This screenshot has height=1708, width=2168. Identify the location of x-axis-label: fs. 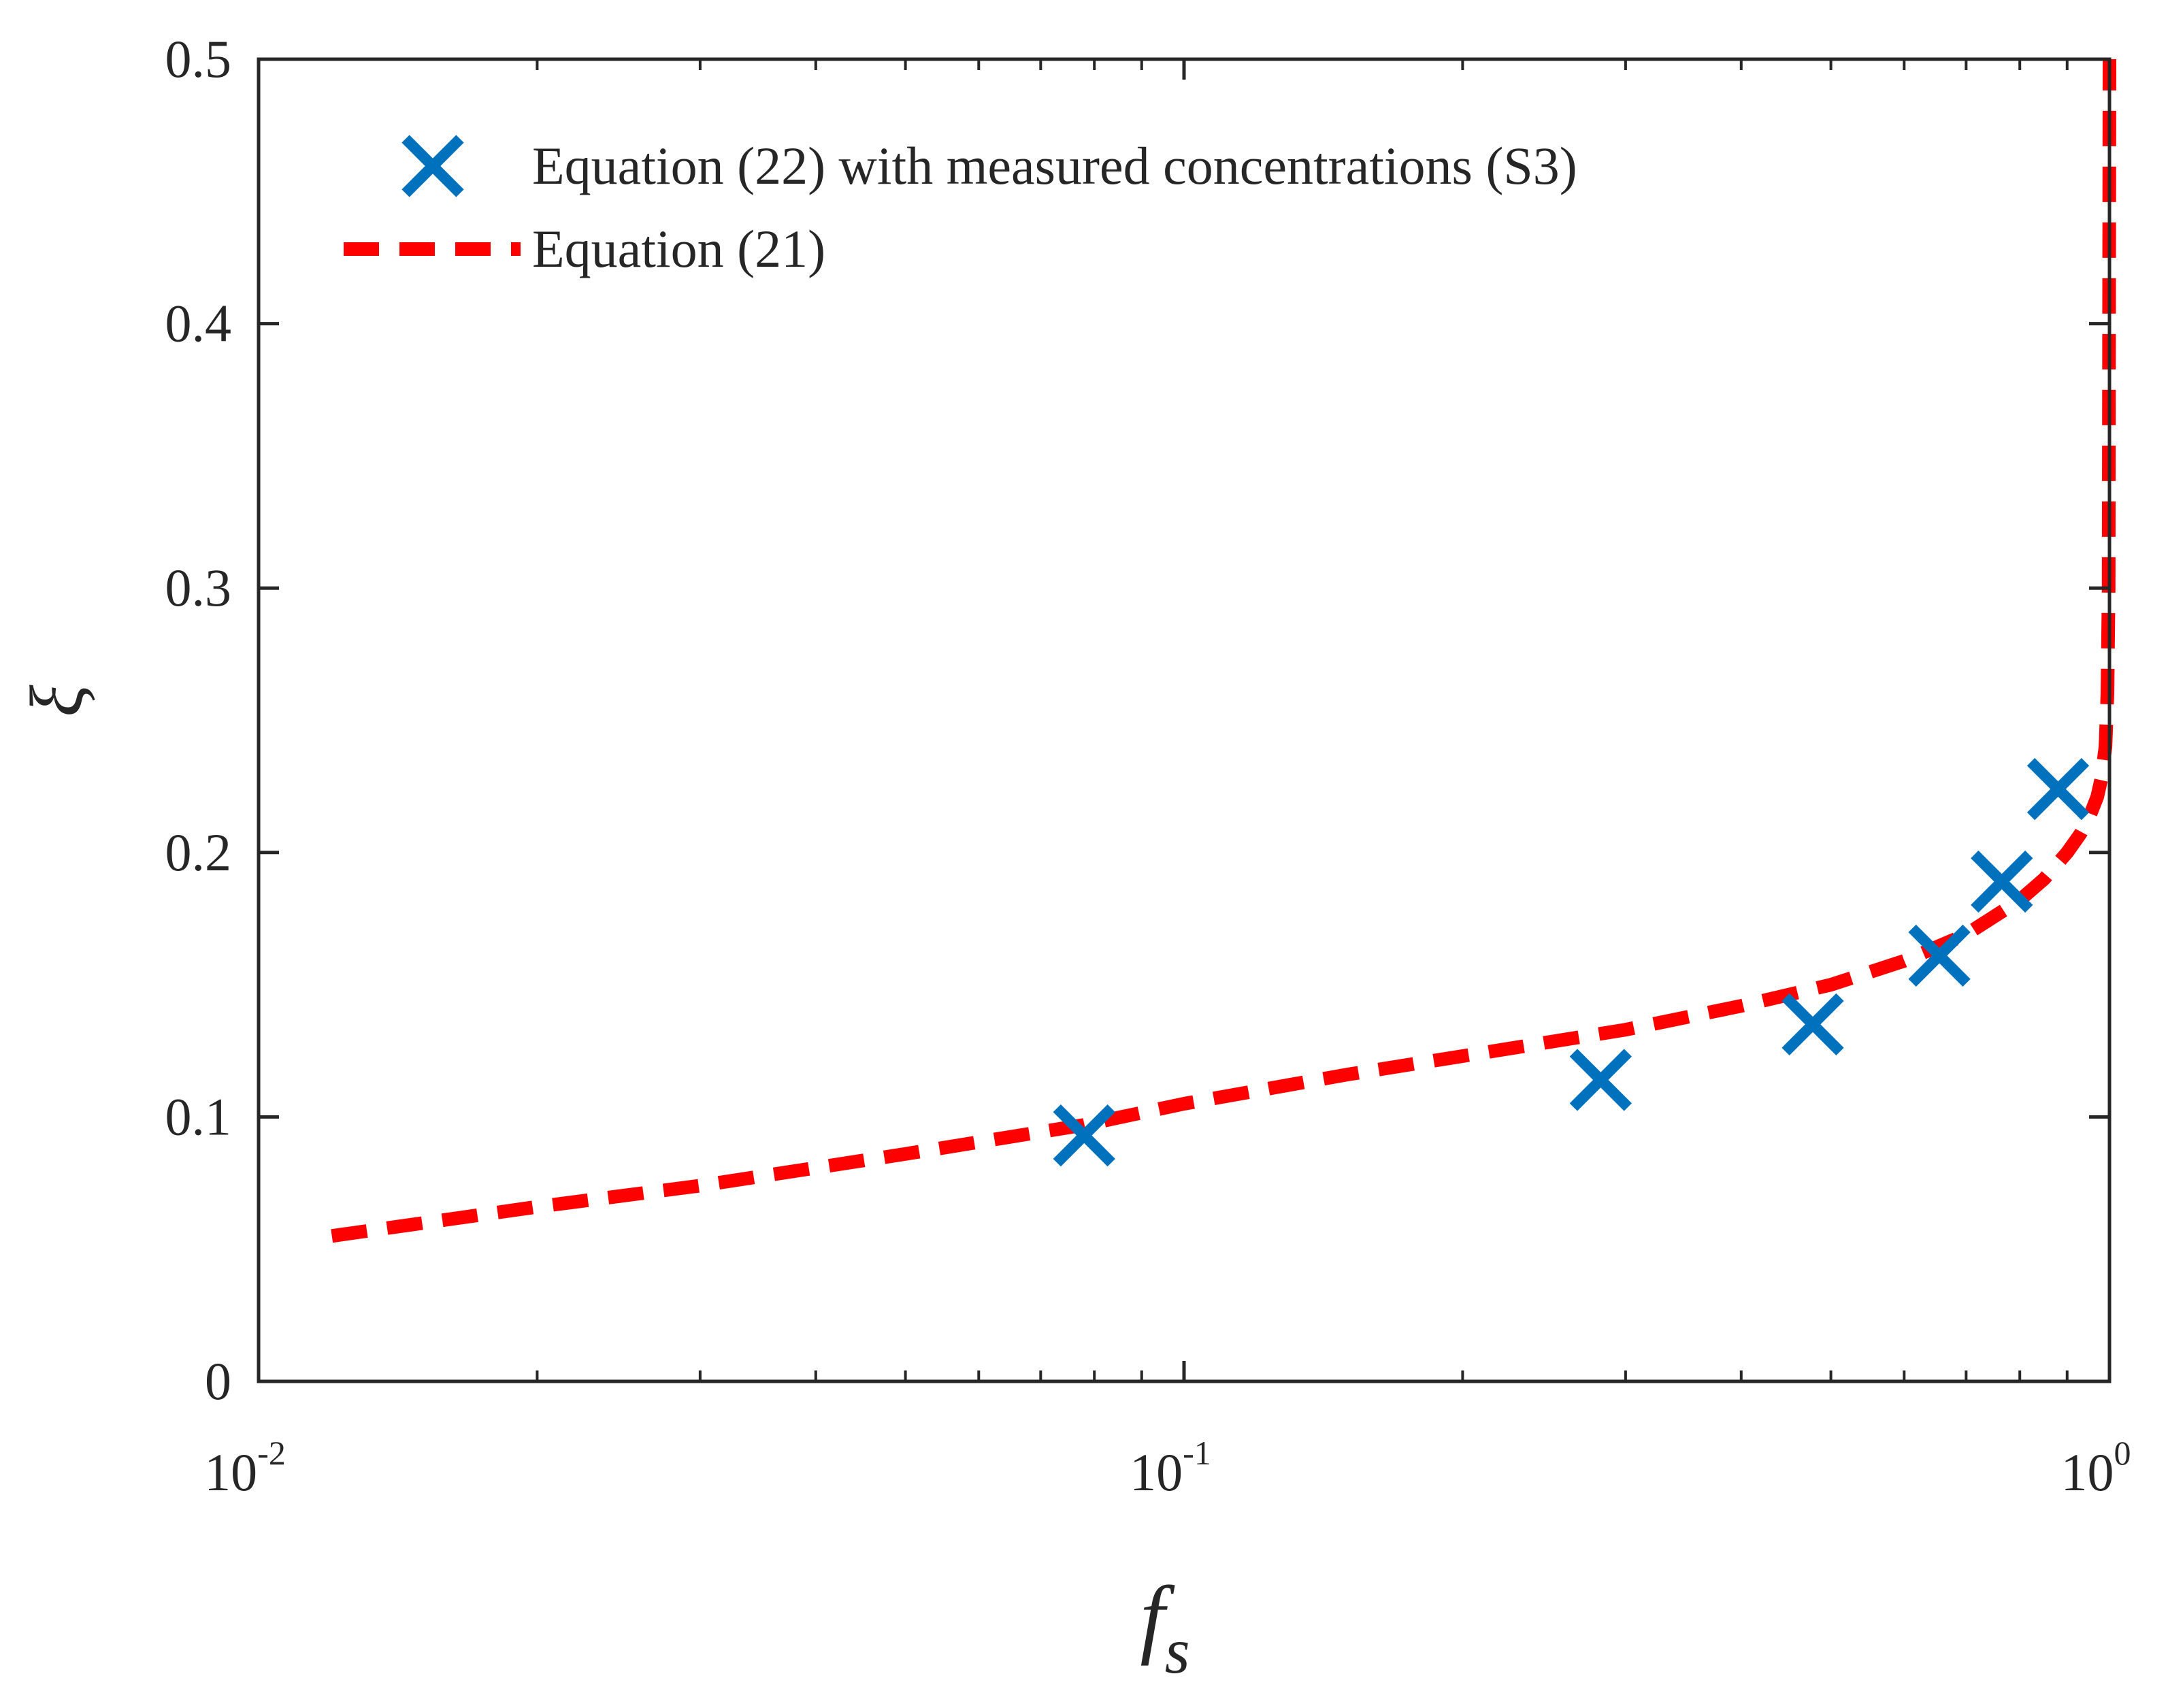
(1164, 1628).